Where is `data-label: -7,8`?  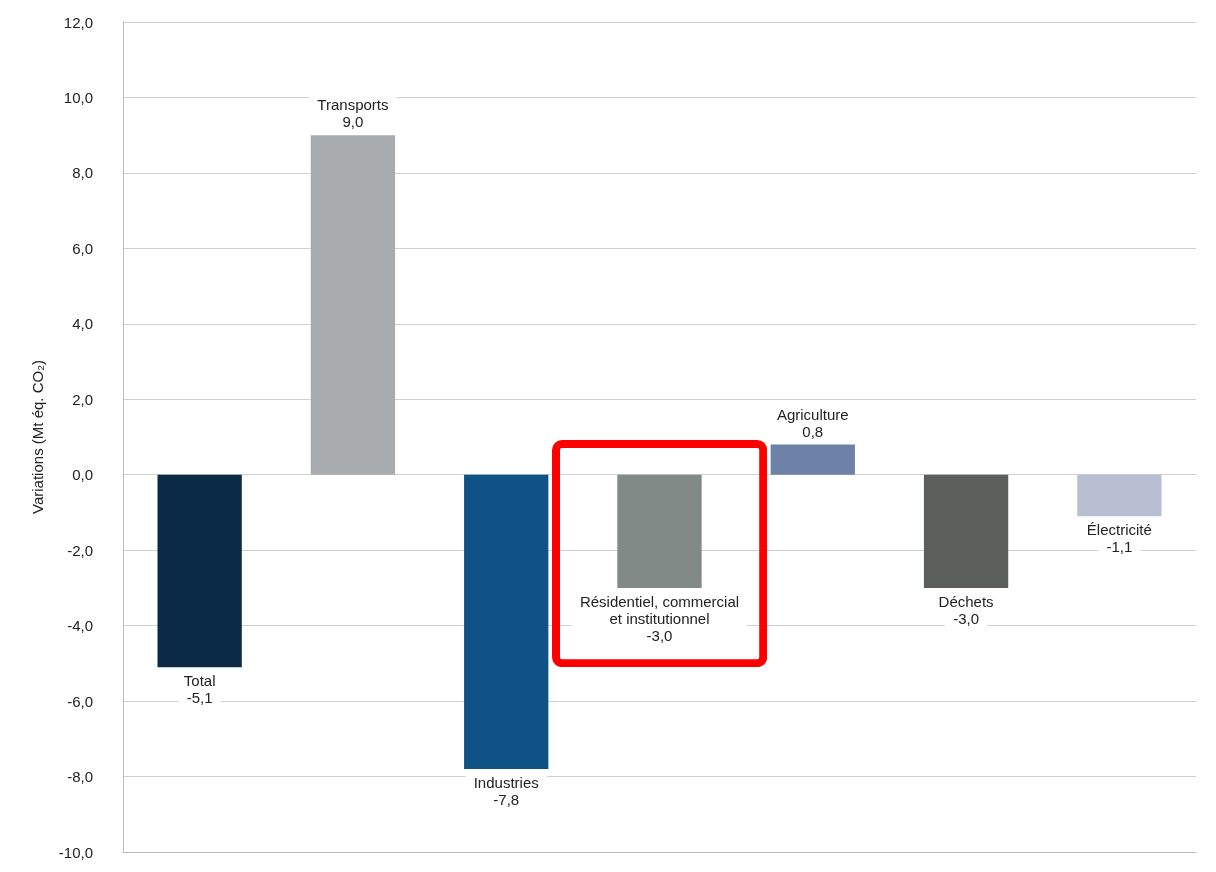
data-label: -7,8 is located at coordinates (506, 799).